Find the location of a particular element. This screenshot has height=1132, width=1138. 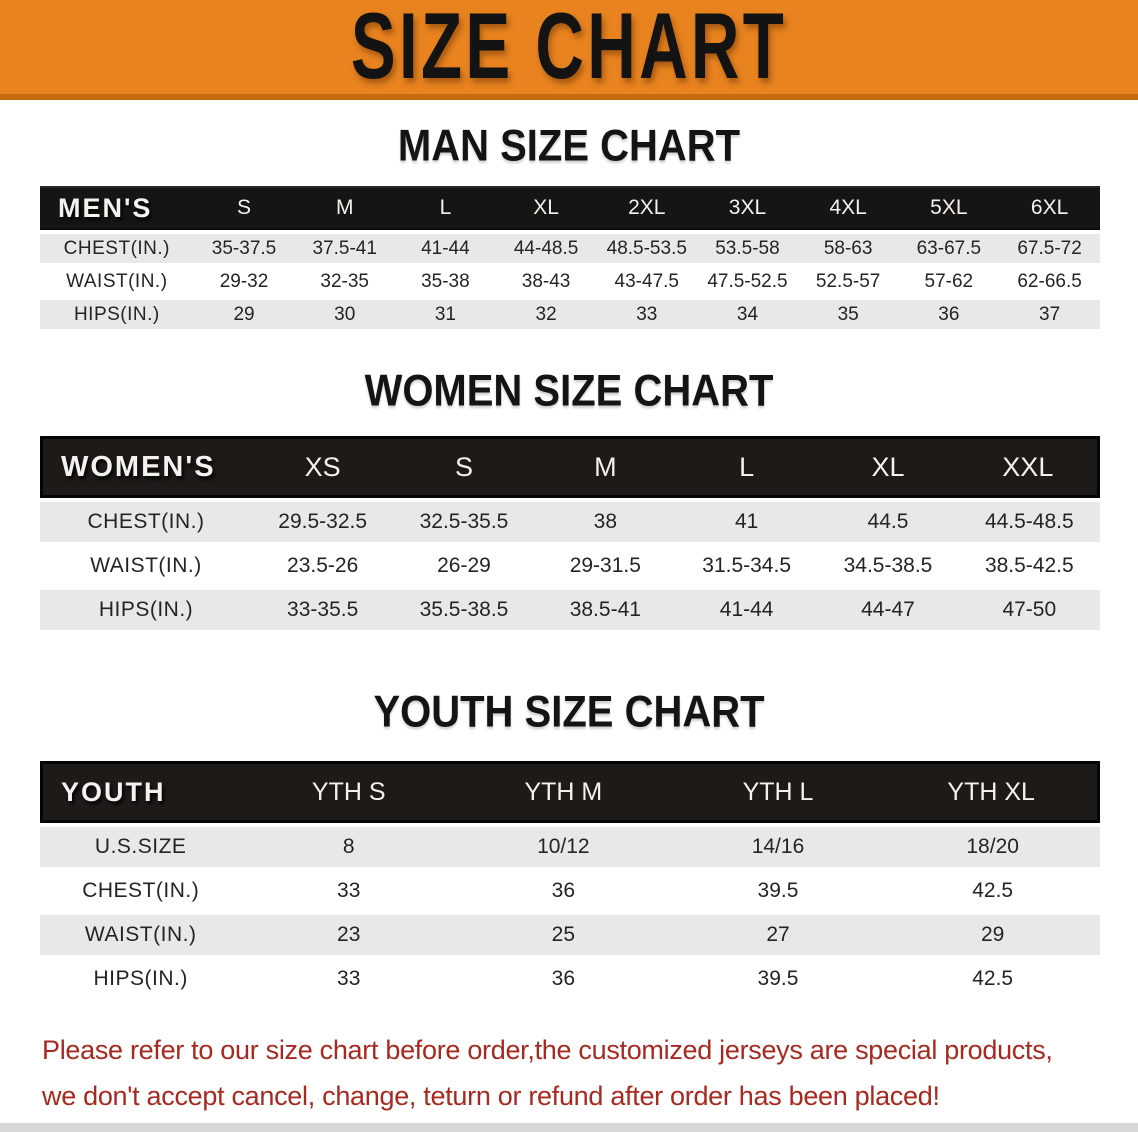

column-header: 3XL is located at coordinates (747, 208).